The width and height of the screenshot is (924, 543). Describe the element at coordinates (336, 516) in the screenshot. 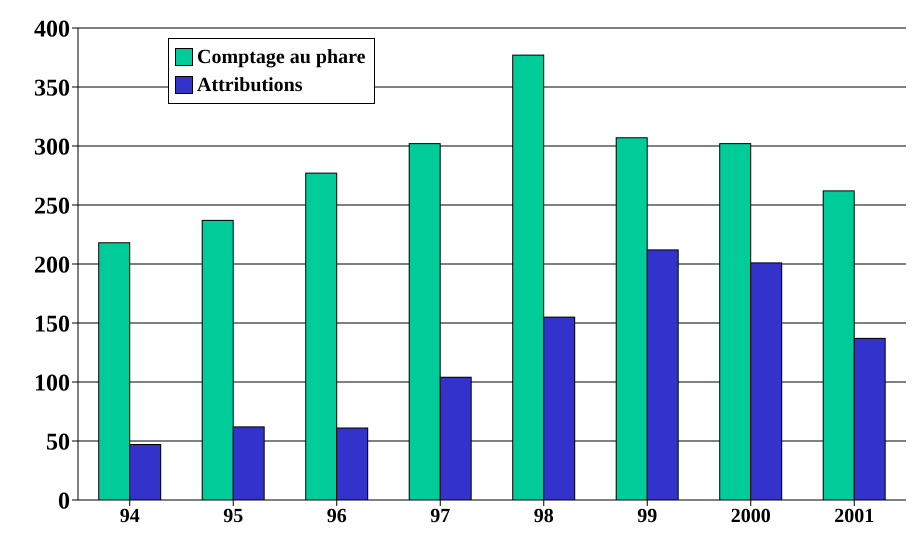

I see `x-tick-label: 96` at that location.